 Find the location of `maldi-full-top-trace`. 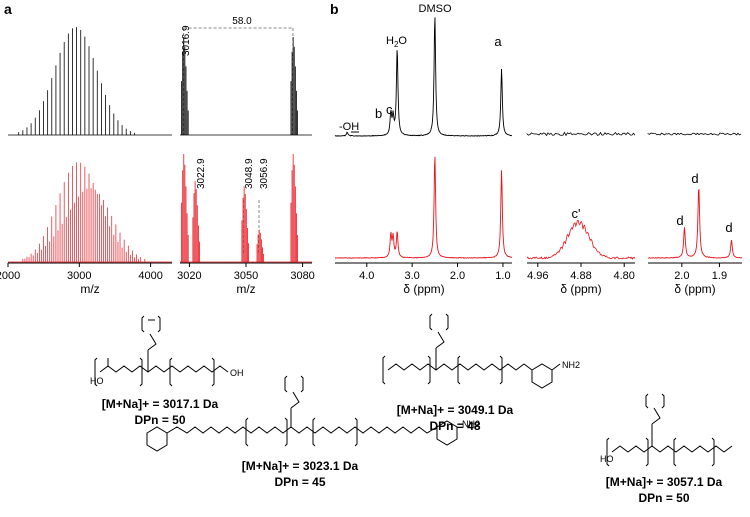

maldi-full-top-trace is located at coordinates (90, 81).